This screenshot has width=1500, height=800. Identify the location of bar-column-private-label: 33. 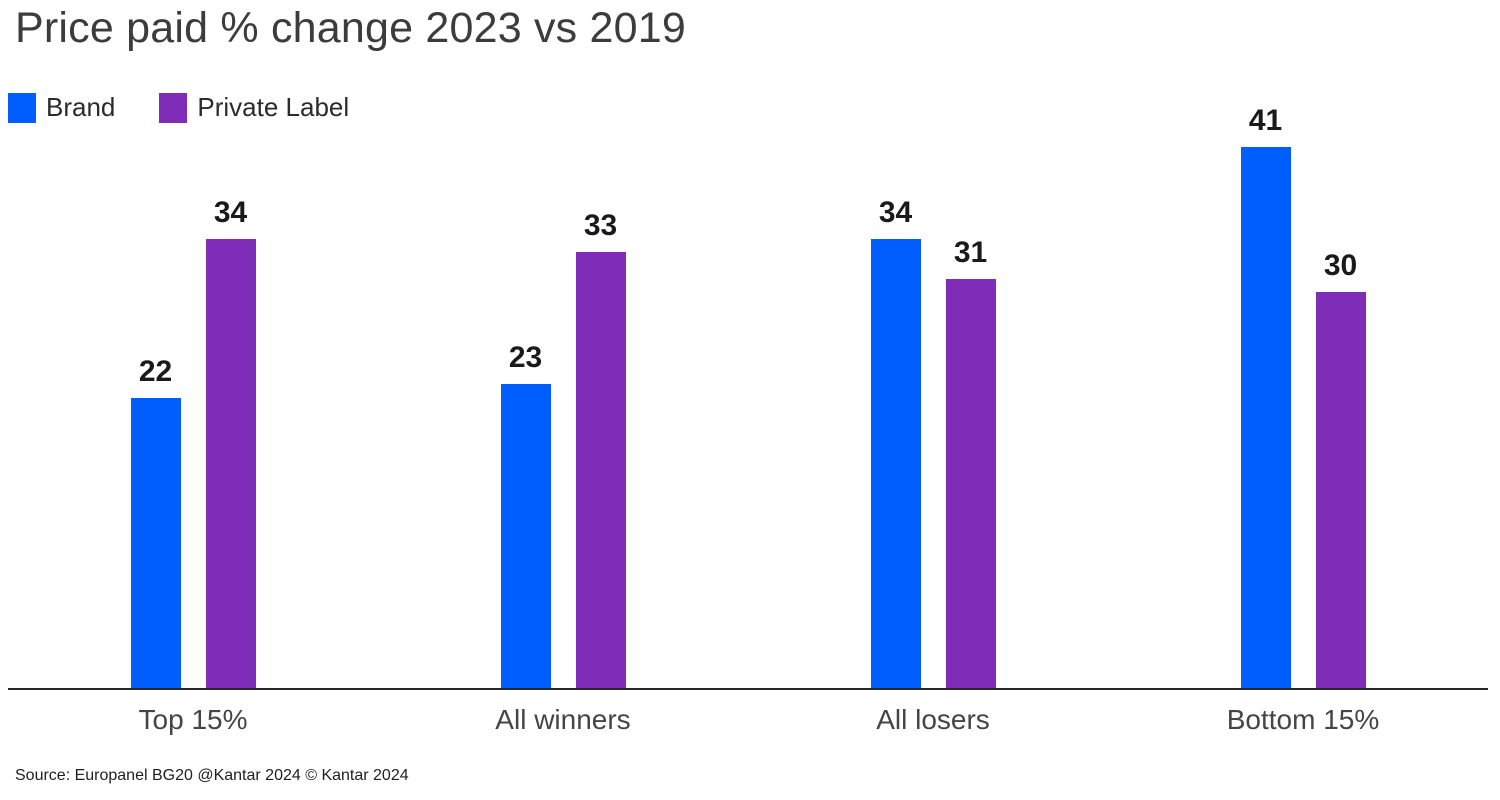
(600, 448).